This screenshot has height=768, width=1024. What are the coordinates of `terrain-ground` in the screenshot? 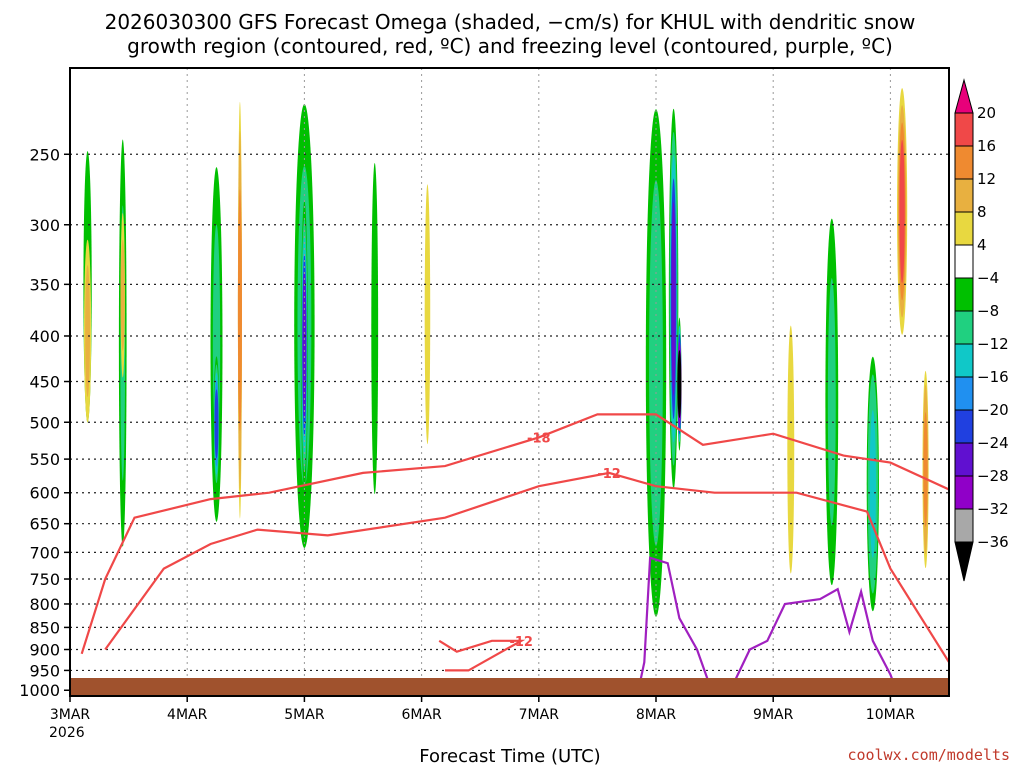 It's located at (509, 687).